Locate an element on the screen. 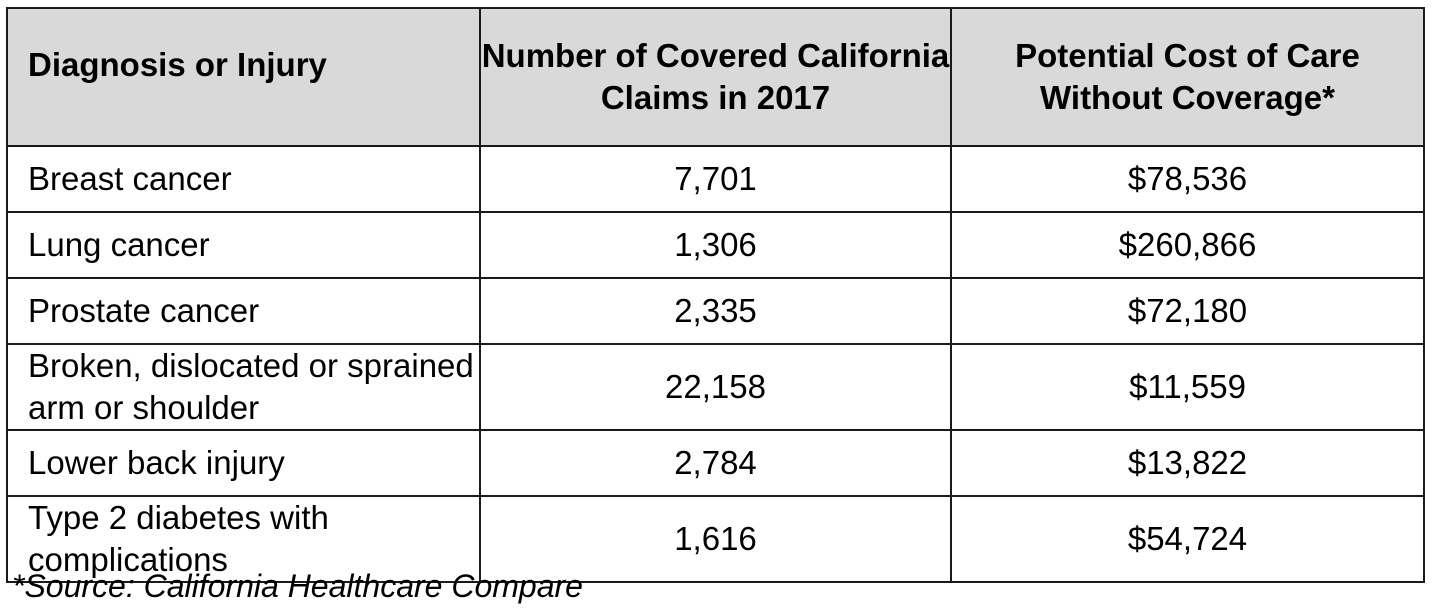  claims-cell: 1,306 is located at coordinates (715, 245).